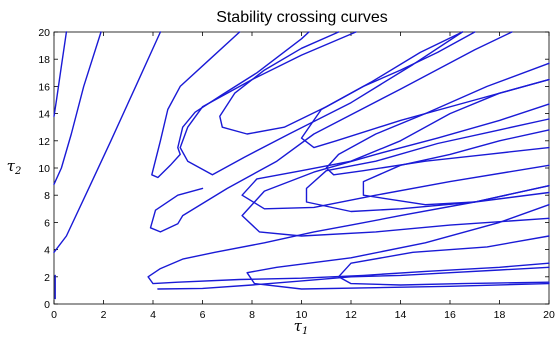 The width and height of the screenshot is (559, 338). What do you see at coordinates (302, 17) in the screenshot?
I see `chart-title: Stability crossing curves` at bounding box center [302, 17].